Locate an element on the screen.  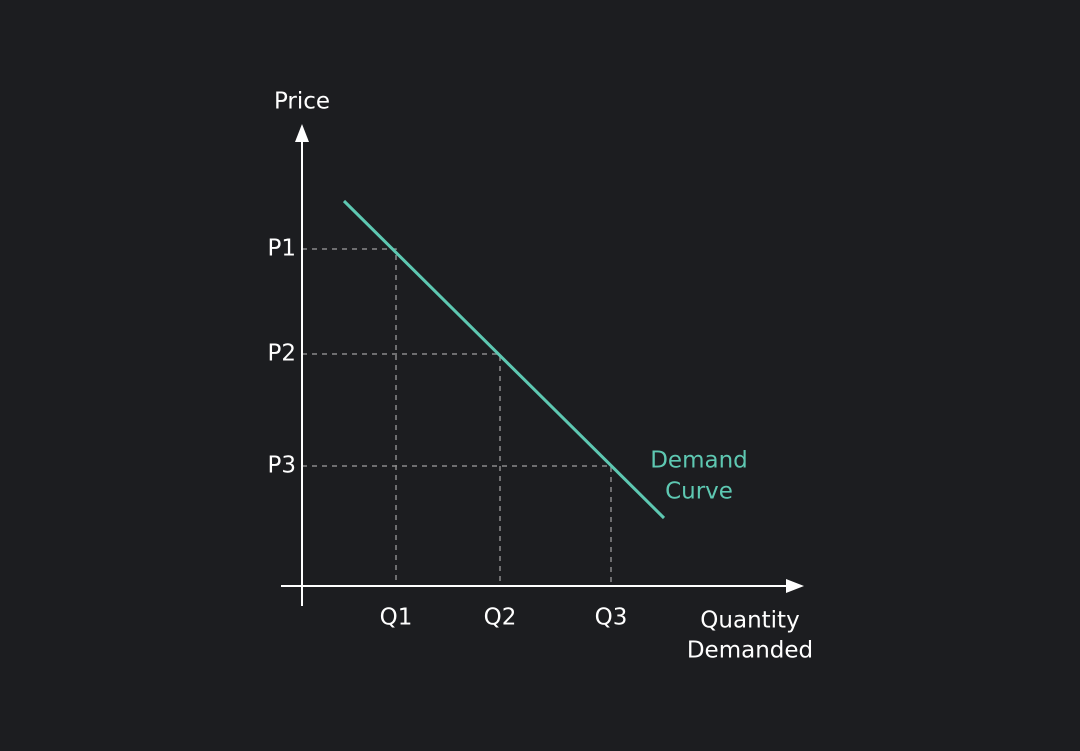
x-axis-label: Demanded is located at coordinates (750, 651).